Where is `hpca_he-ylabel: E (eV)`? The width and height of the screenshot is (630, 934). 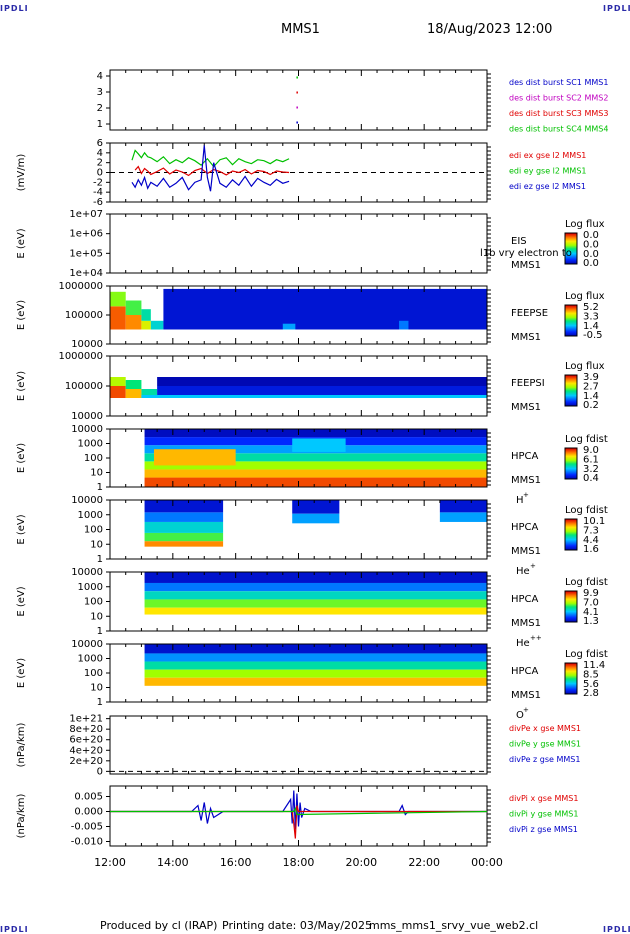 hpca_he-ylabel: E (eV) is located at coordinates (21, 529).